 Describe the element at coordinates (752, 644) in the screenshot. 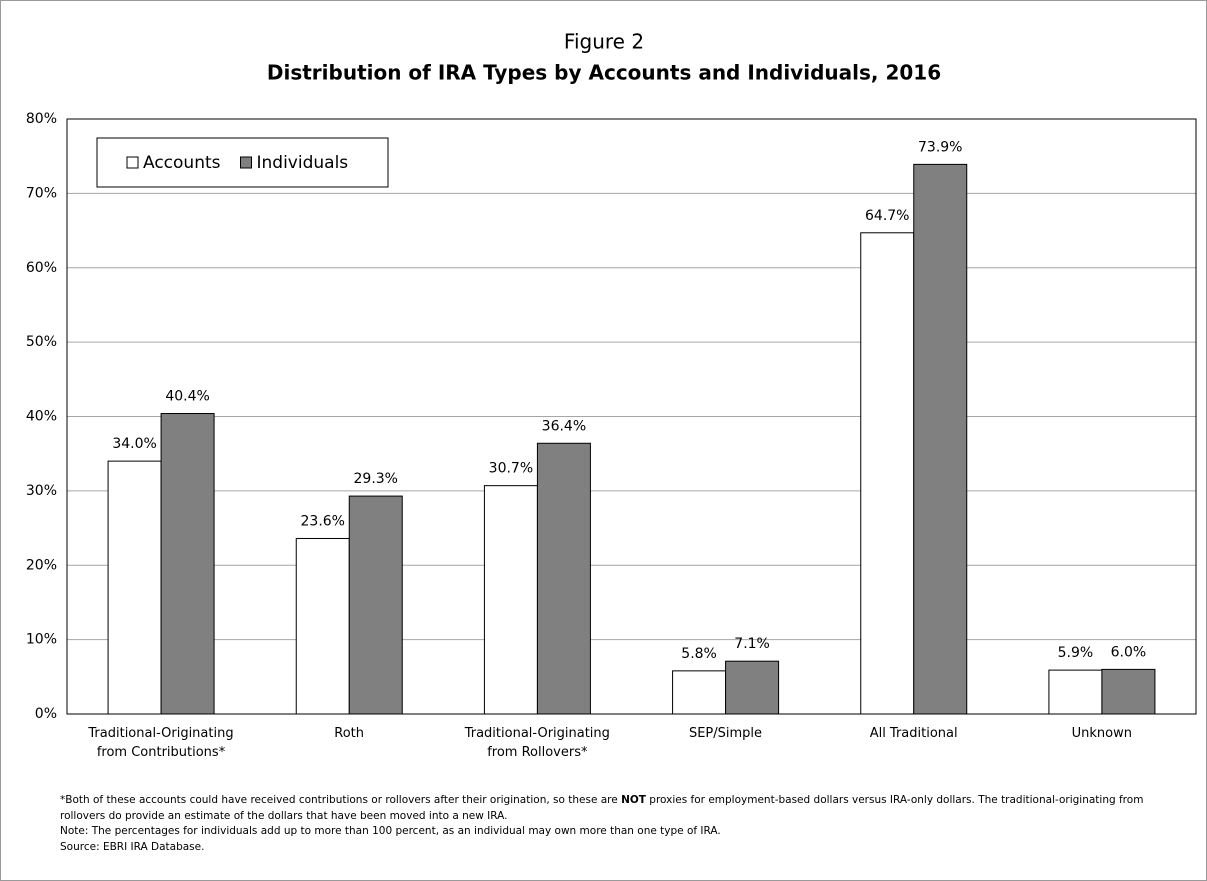

I see `value-label: 7.1%` at that location.